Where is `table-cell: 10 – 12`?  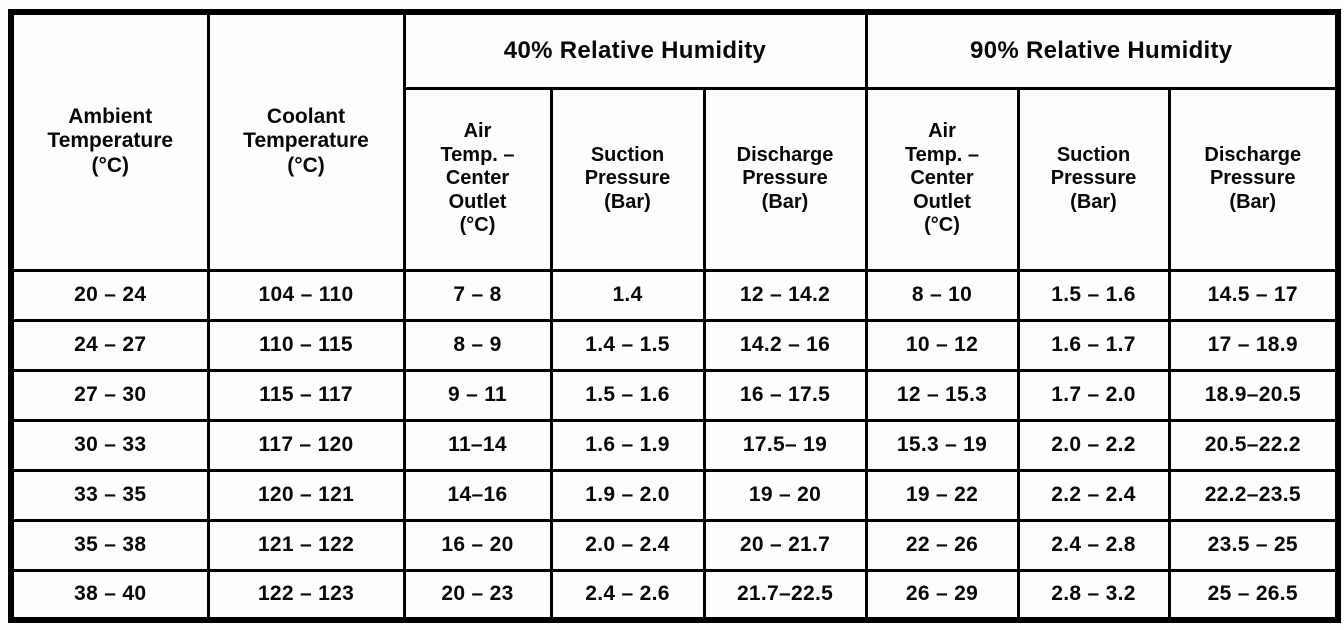
table-cell: 10 – 12 is located at coordinates (942, 345).